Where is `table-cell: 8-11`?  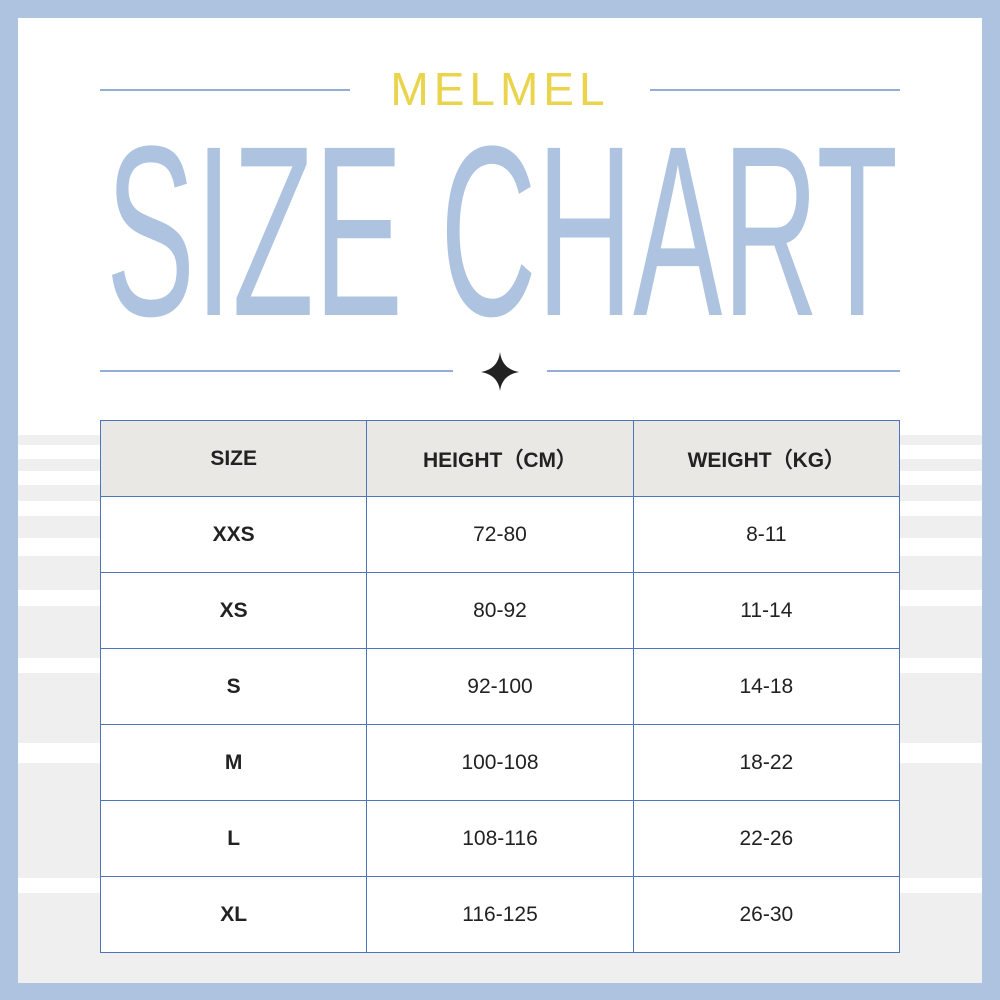 table-cell: 8-11 is located at coordinates (766, 534).